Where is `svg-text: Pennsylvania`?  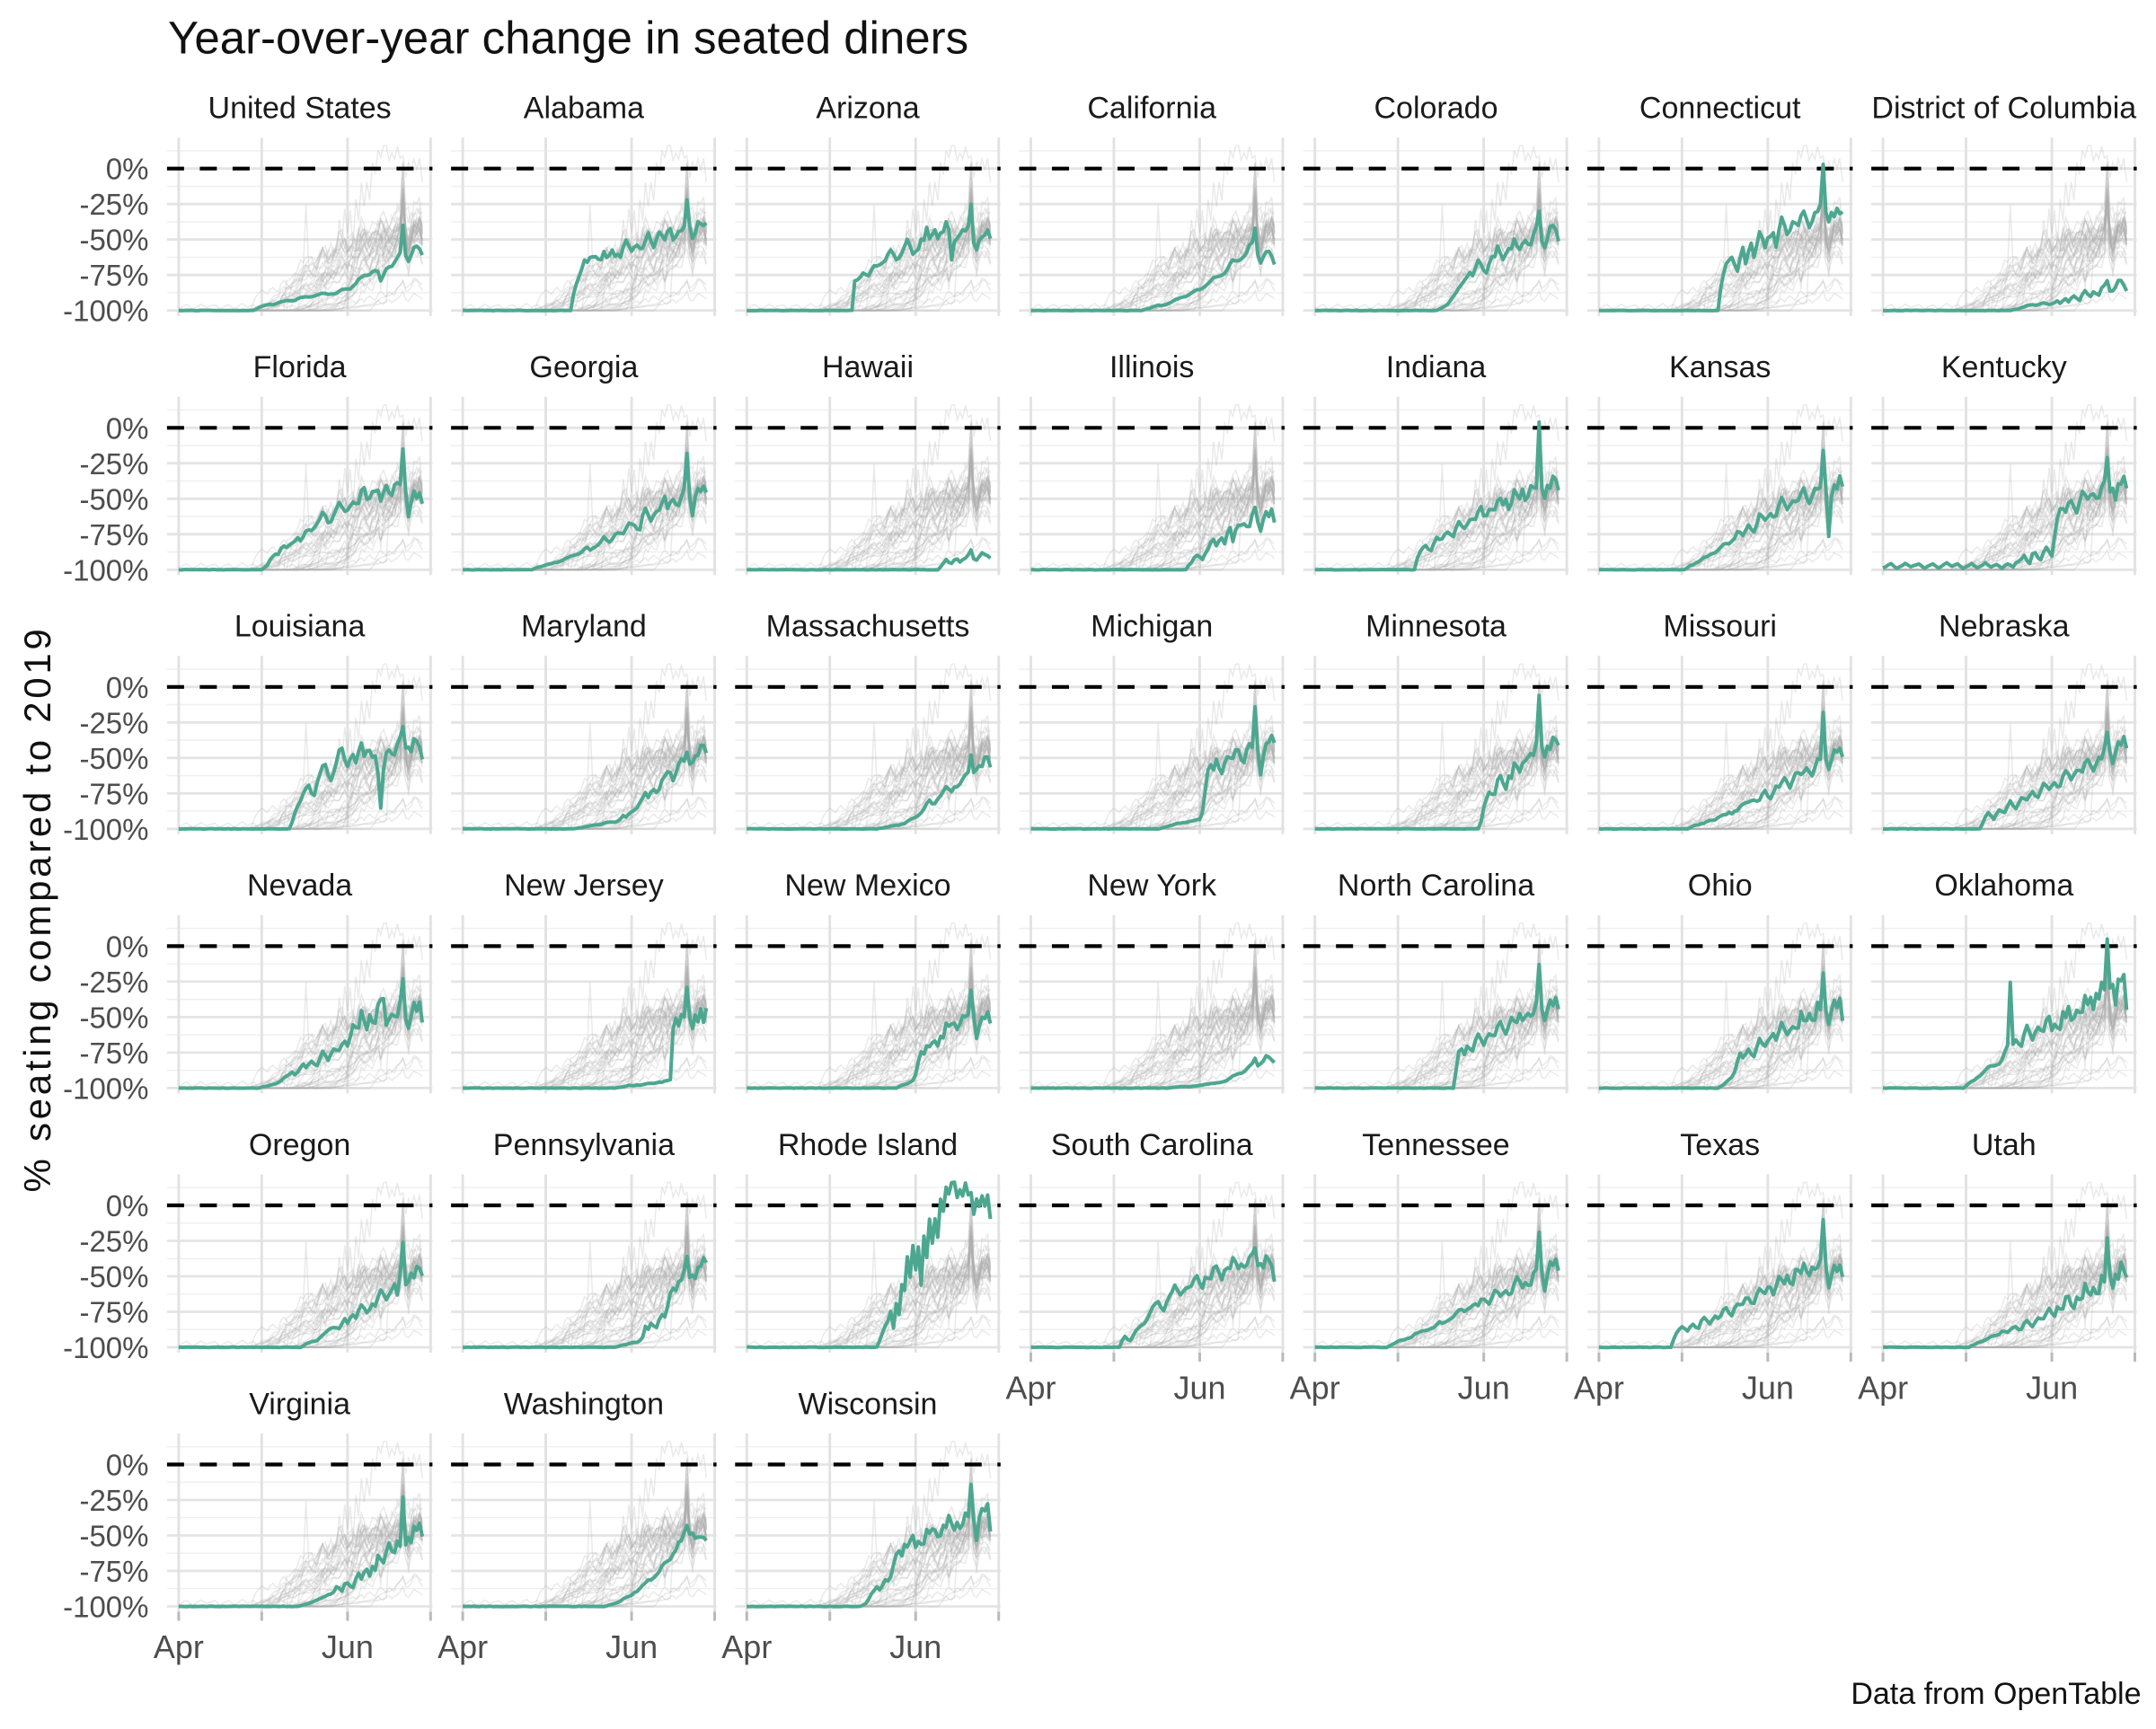
svg-text: Pennsylvania is located at coordinates (584, 1145).